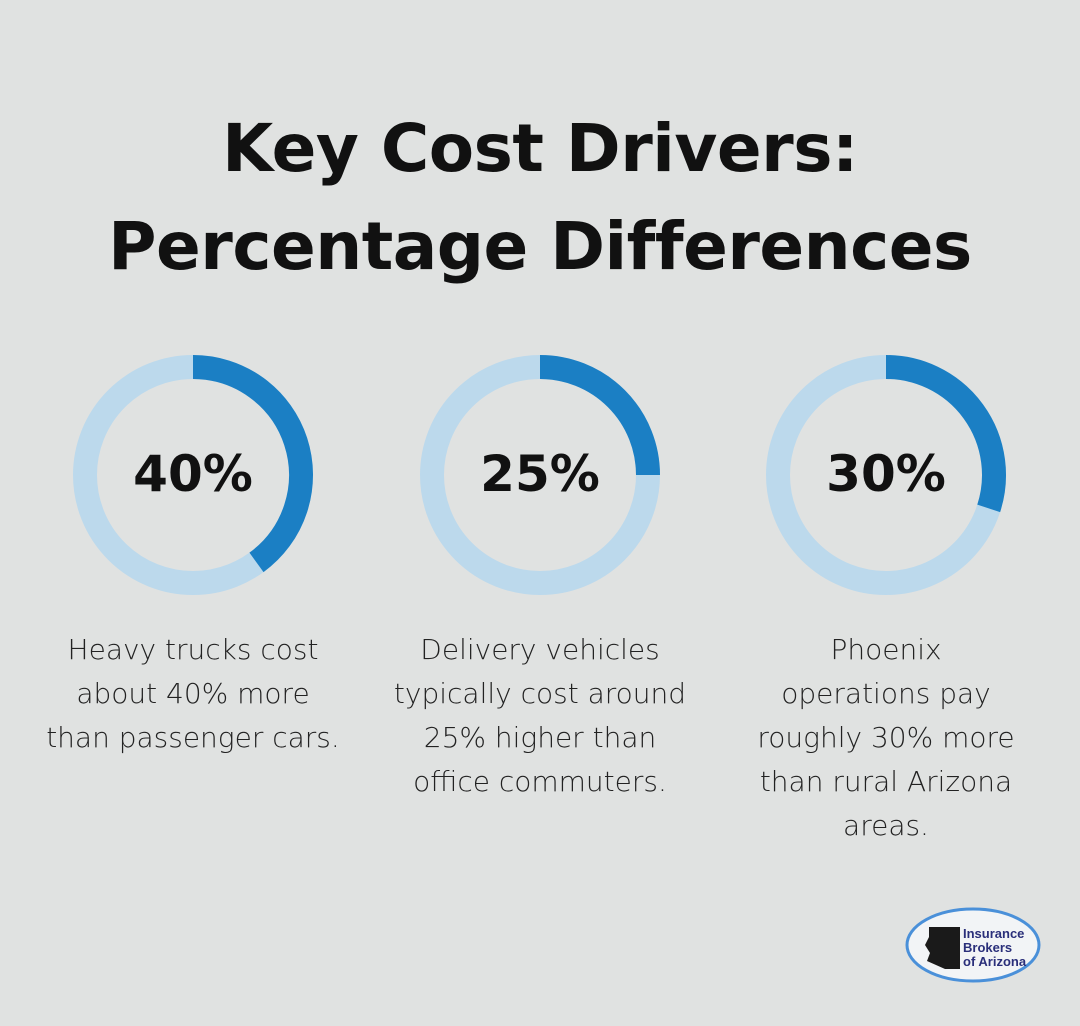 This screenshot has height=1026, width=1080. Describe the element at coordinates (995, 961) in the screenshot. I see `svg-text: of Arizona` at that location.